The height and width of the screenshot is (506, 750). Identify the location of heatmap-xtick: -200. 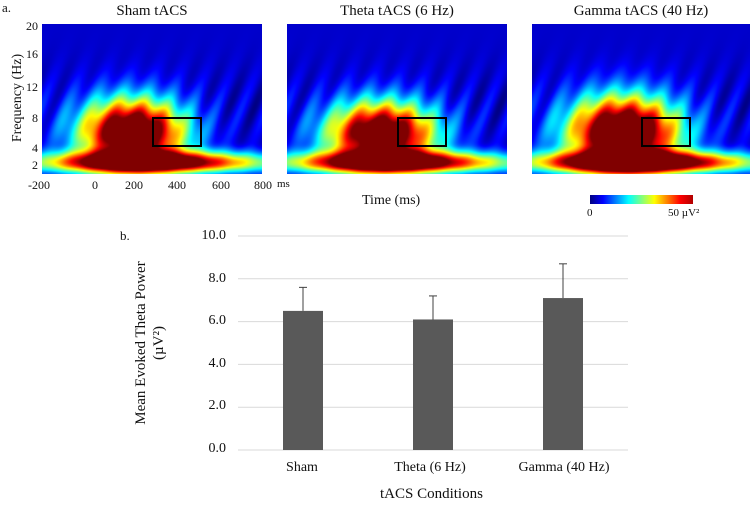
(39, 185).